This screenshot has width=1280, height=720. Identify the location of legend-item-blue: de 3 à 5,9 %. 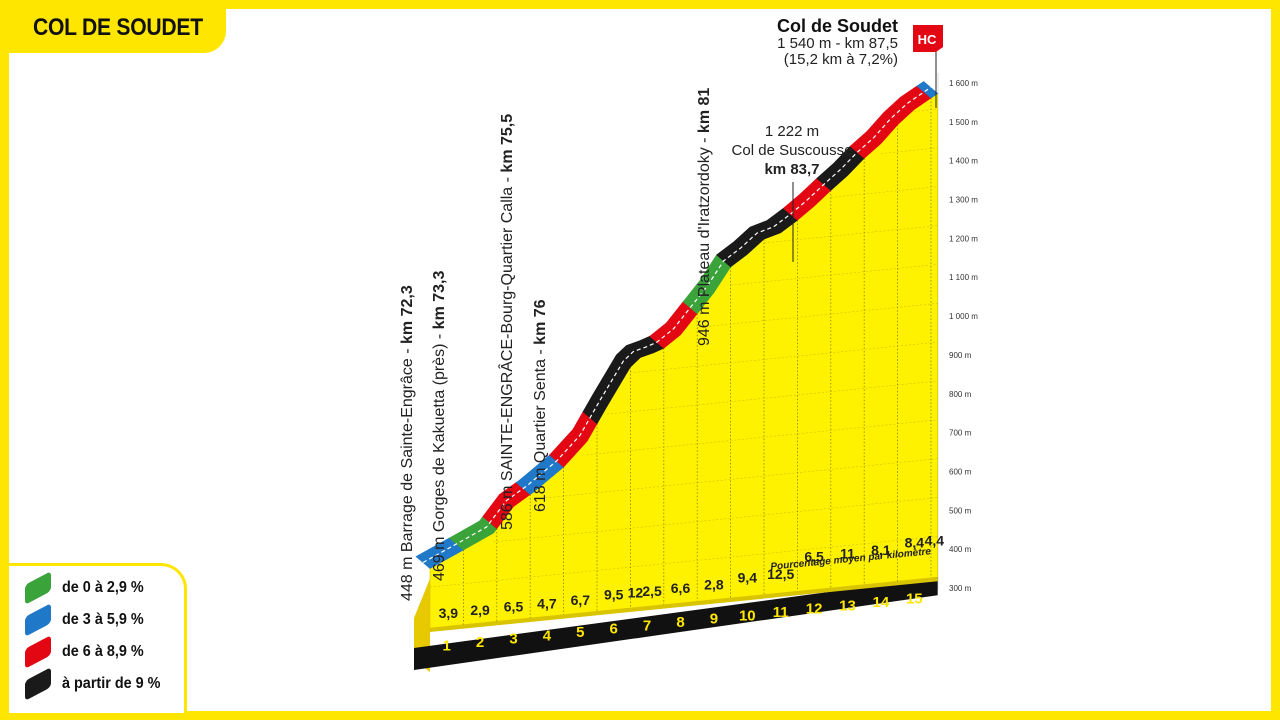
(89, 620).